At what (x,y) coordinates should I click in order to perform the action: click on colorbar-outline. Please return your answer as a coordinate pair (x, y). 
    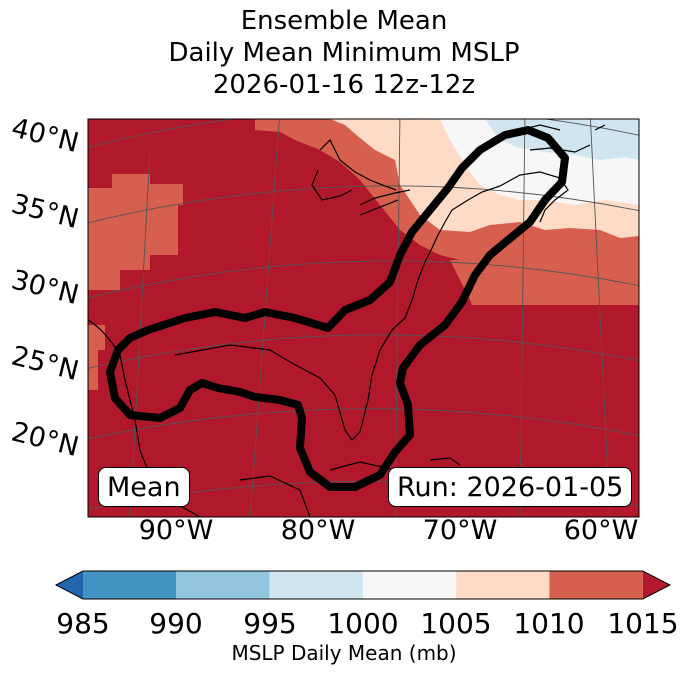
    Looking at the image, I should click on (363, 585).